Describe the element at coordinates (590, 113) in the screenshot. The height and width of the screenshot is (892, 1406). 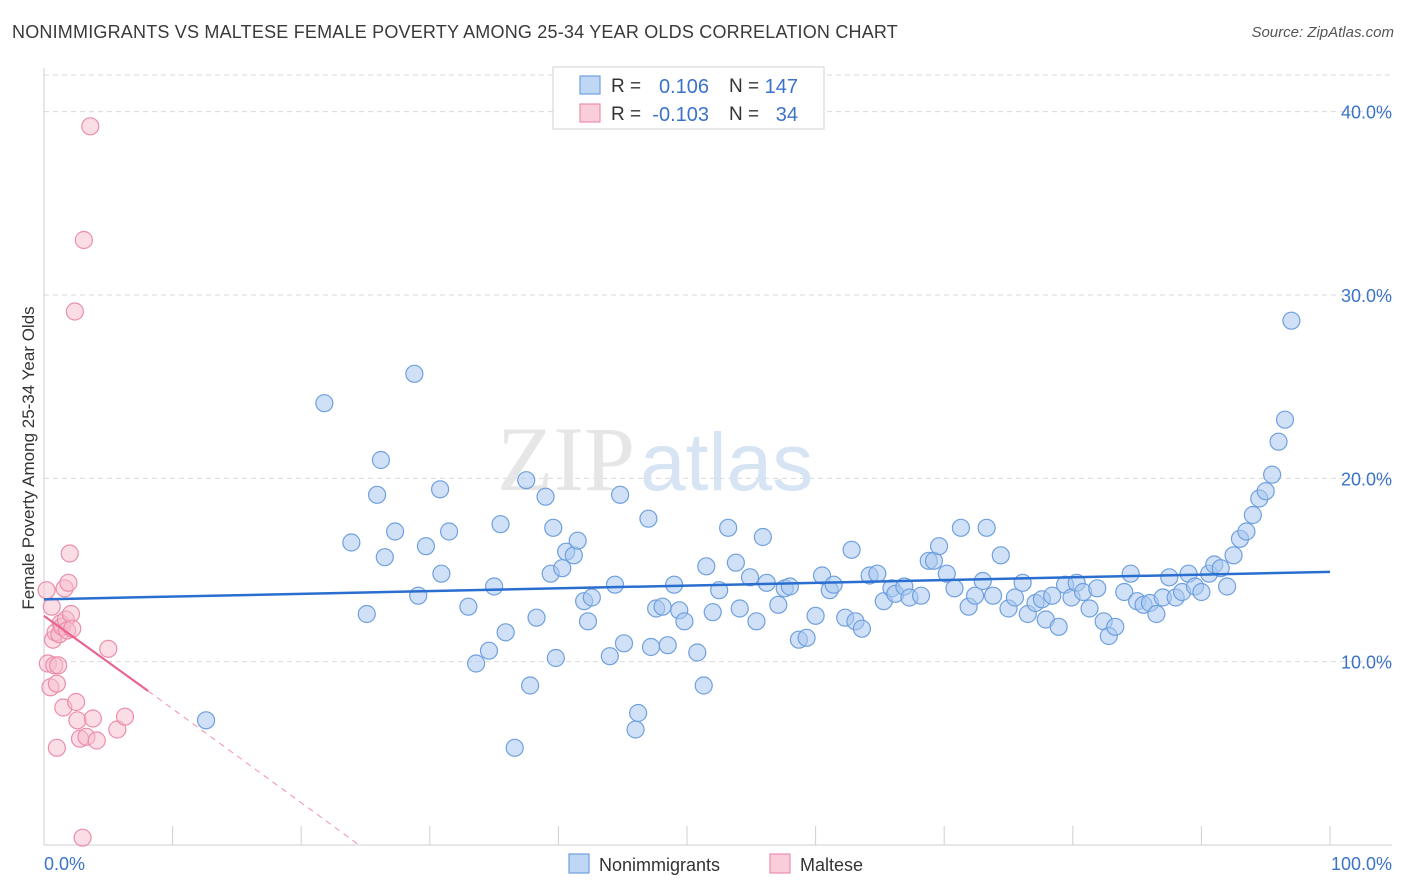
I see `legend-swatch-maltese` at that location.